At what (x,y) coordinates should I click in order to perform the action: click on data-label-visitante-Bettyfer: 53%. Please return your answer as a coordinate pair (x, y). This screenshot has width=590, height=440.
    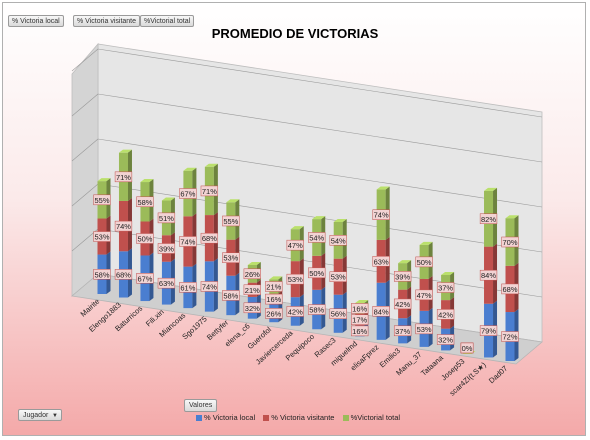
    Looking at the image, I should click on (230, 258).